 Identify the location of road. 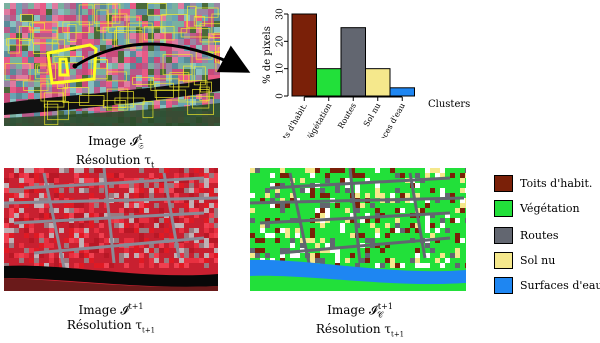
(355, 216).